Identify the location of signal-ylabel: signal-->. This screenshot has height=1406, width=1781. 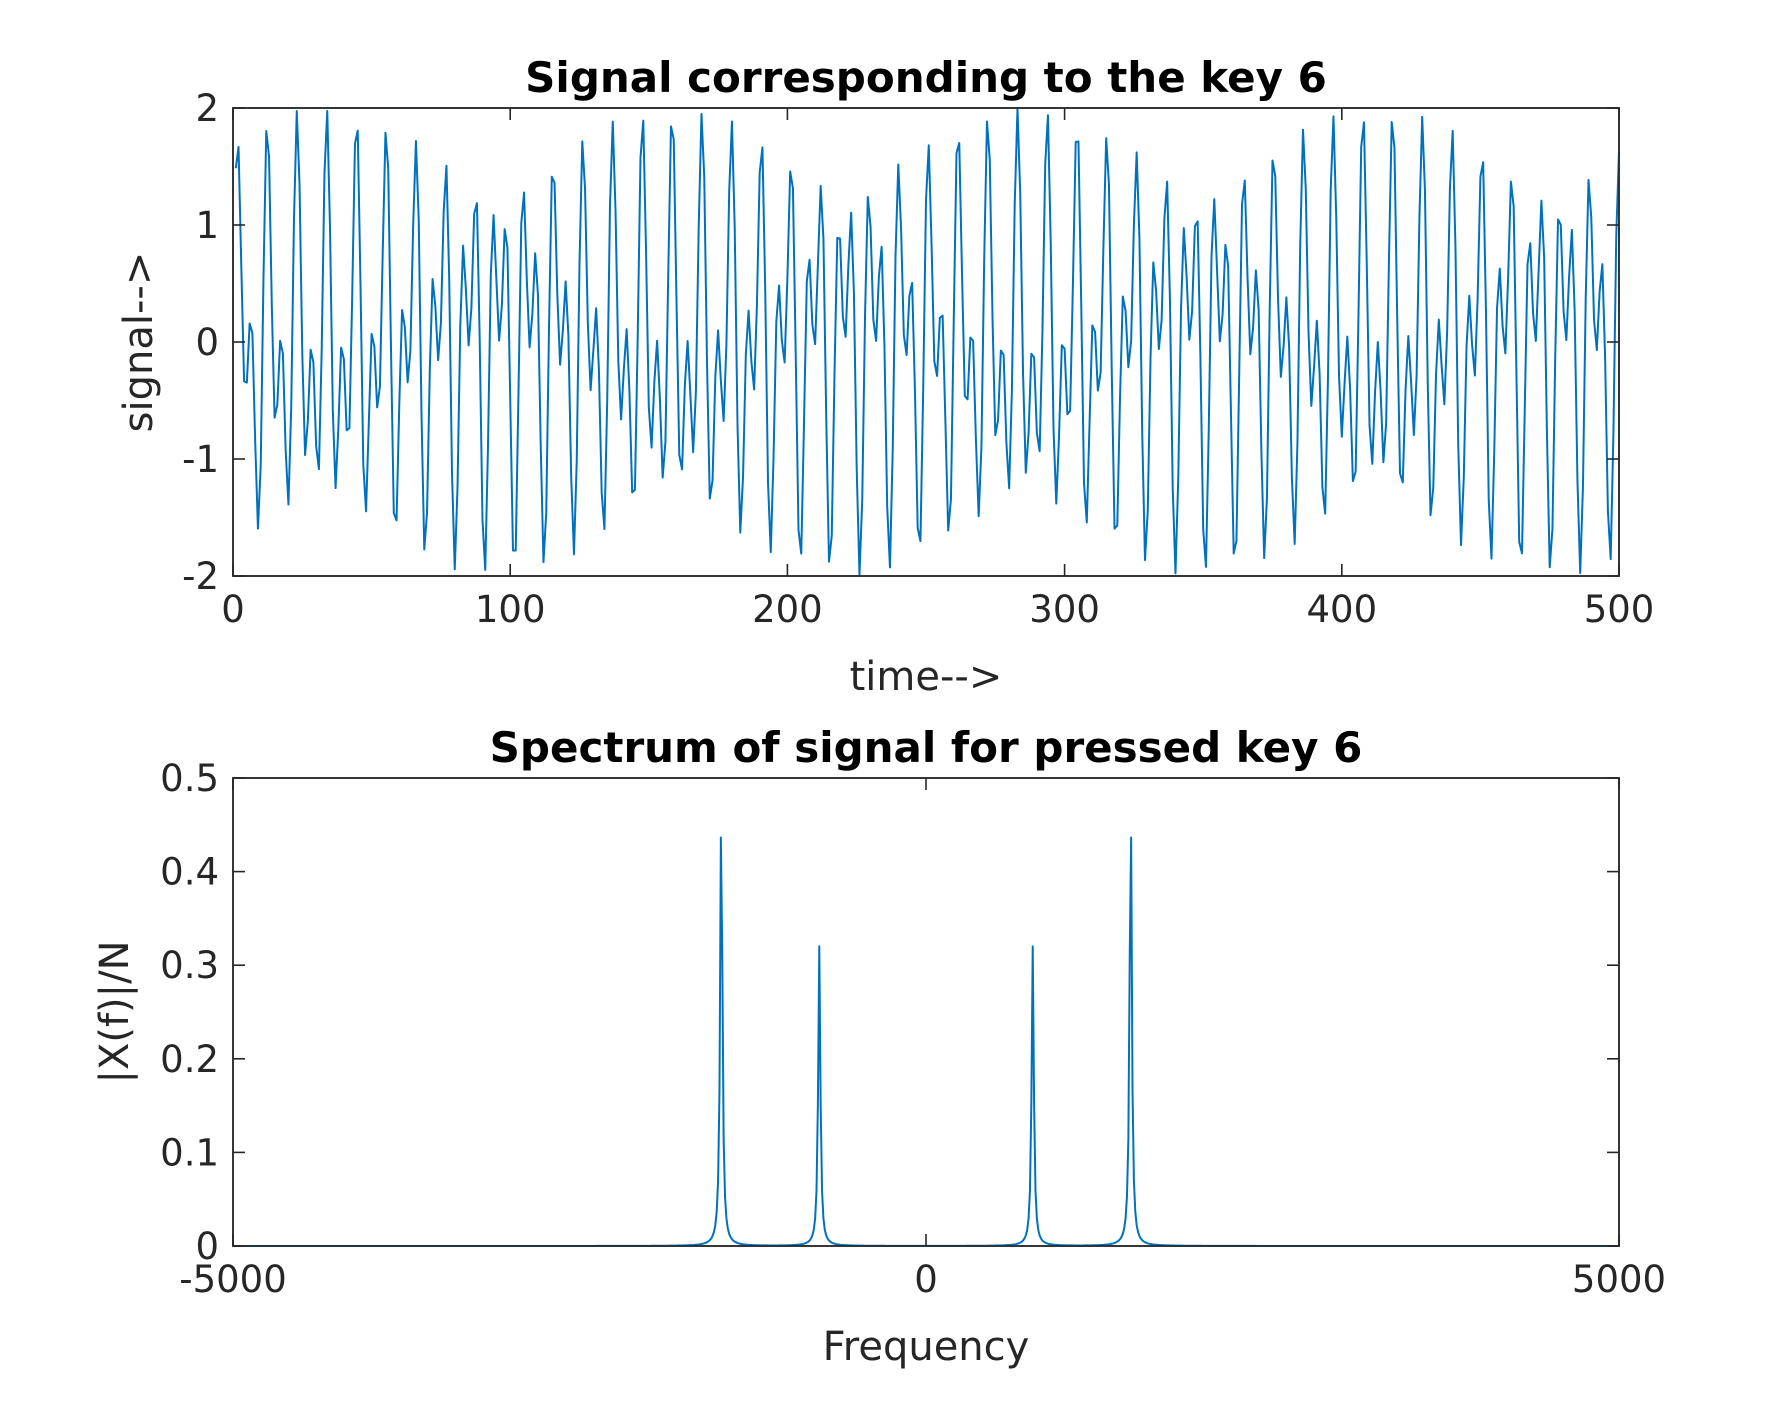
(139, 342).